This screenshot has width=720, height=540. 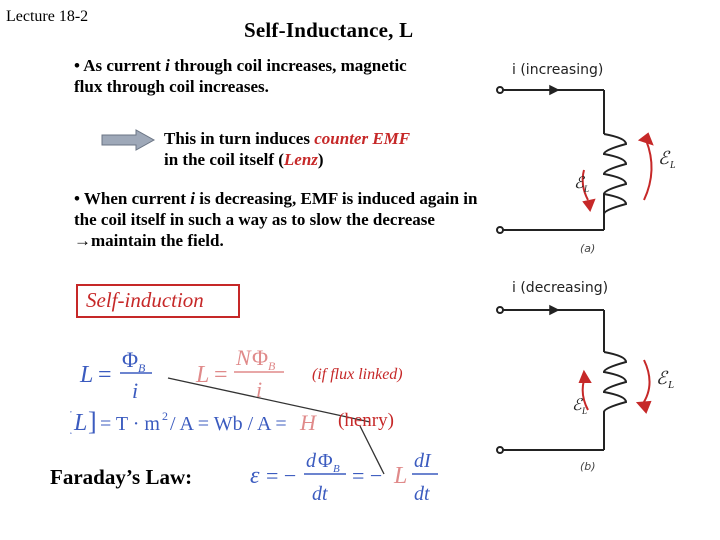 What do you see at coordinates (128, 140) in the screenshot?
I see `right-arrow-icon` at bounding box center [128, 140].